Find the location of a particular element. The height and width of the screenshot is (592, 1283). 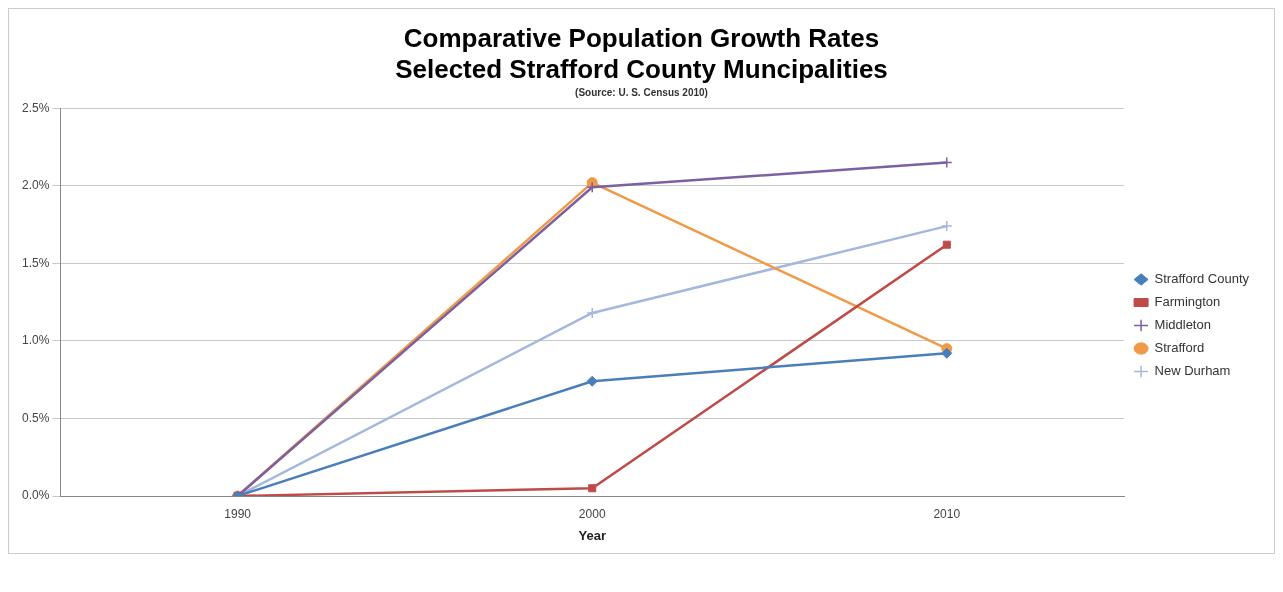

x-tick-label: 1990 is located at coordinates (238, 513).